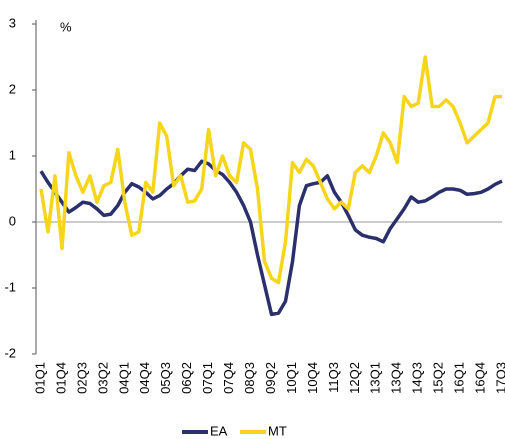 The width and height of the screenshot is (505, 439). What do you see at coordinates (249, 378) in the screenshot?
I see `x-tick-label: 08Q3` at bounding box center [249, 378].